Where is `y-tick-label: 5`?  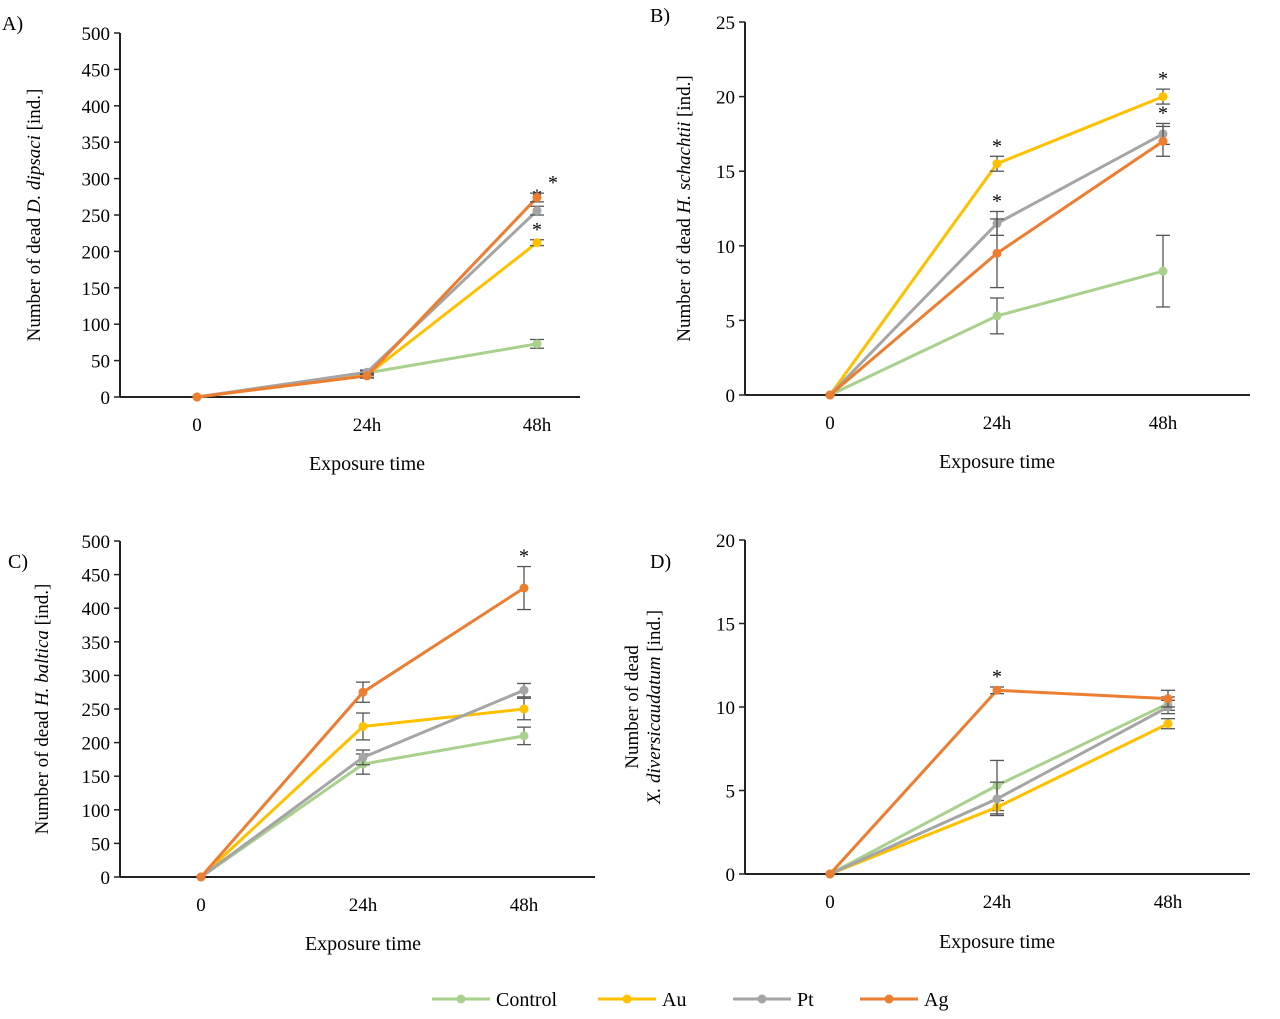
y-tick-label: 5 is located at coordinates (731, 792).